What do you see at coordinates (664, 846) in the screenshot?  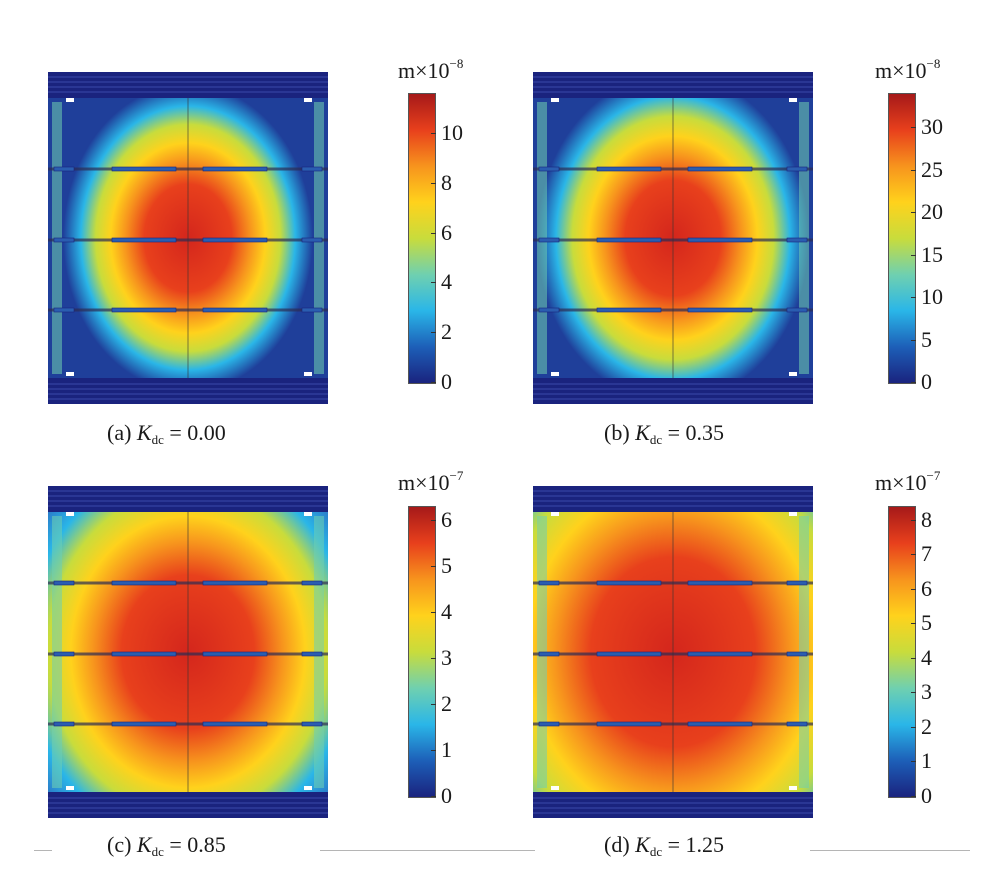 I see `caption-d: (d) Kdc = 1.25` at bounding box center [664, 846].